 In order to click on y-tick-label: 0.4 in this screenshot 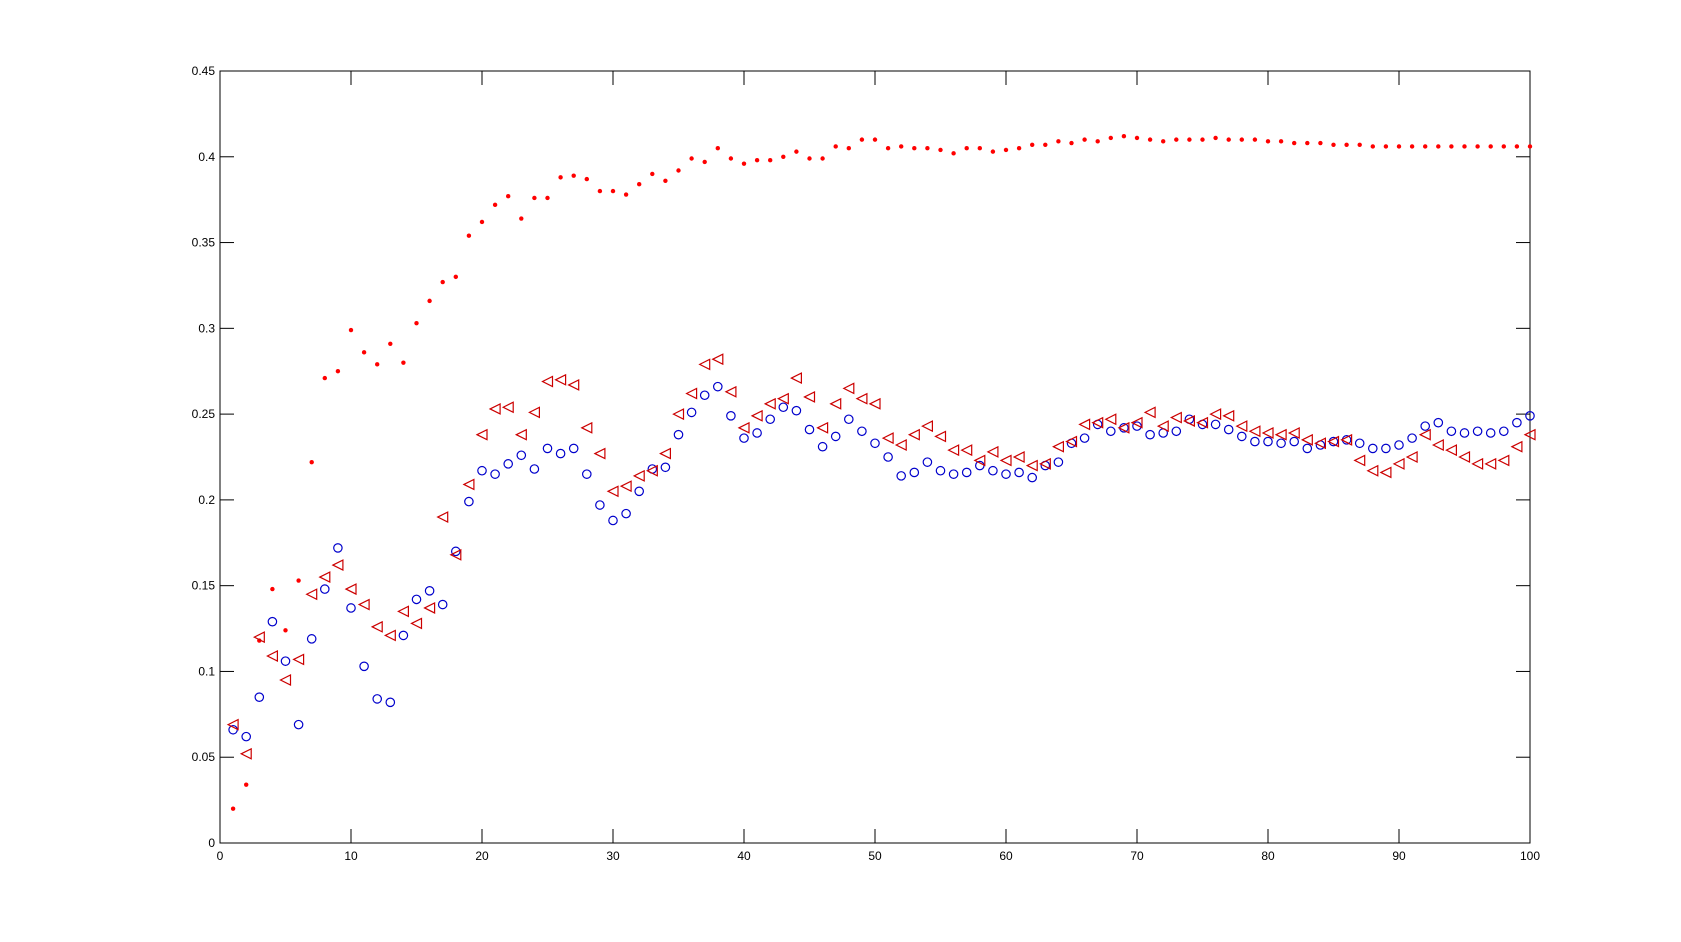, I will do `click(206, 157)`.